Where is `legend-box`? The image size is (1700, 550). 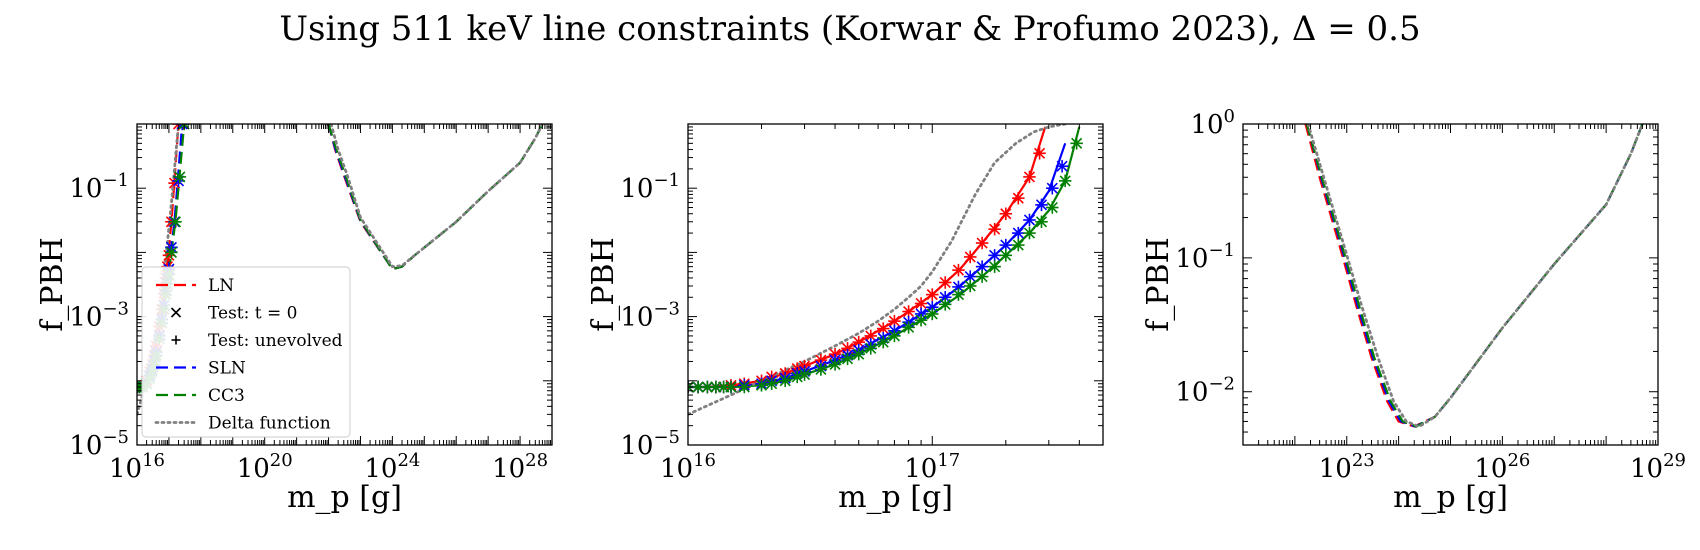
legend-box is located at coordinates (246, 352).